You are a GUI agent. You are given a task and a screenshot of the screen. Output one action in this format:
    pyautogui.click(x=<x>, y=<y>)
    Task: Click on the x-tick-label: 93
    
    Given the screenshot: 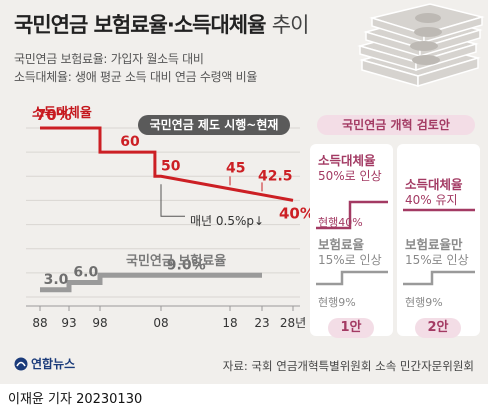 What is the action you would take?
    pyautogui.click(x=68, y=323)
    